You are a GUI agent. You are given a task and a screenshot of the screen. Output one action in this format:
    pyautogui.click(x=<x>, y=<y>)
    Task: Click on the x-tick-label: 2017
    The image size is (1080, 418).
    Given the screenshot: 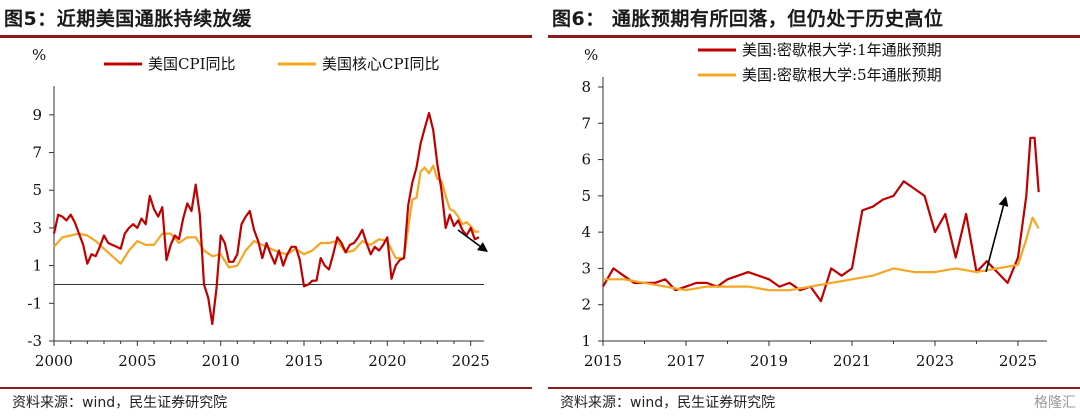 What is the action you would take?
    pyautogui.click(x=686, y=361)
    